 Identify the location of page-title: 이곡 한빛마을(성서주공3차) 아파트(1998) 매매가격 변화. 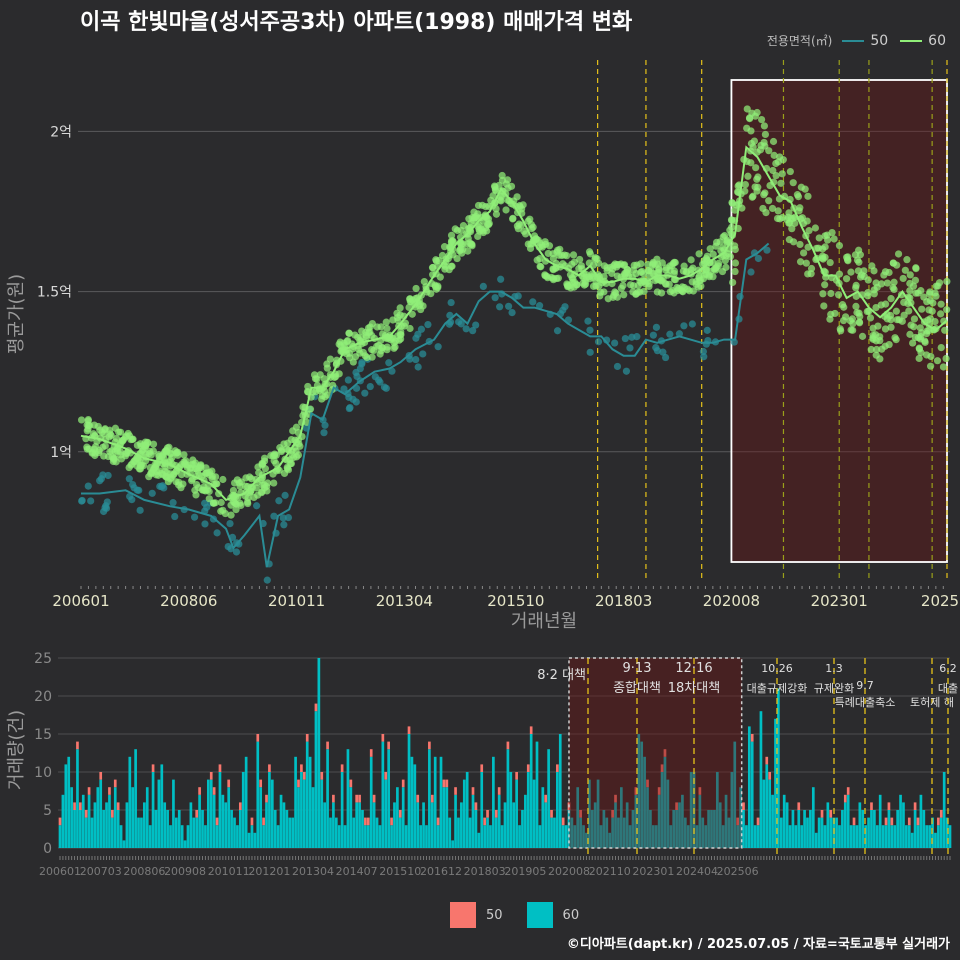
(356, 22).